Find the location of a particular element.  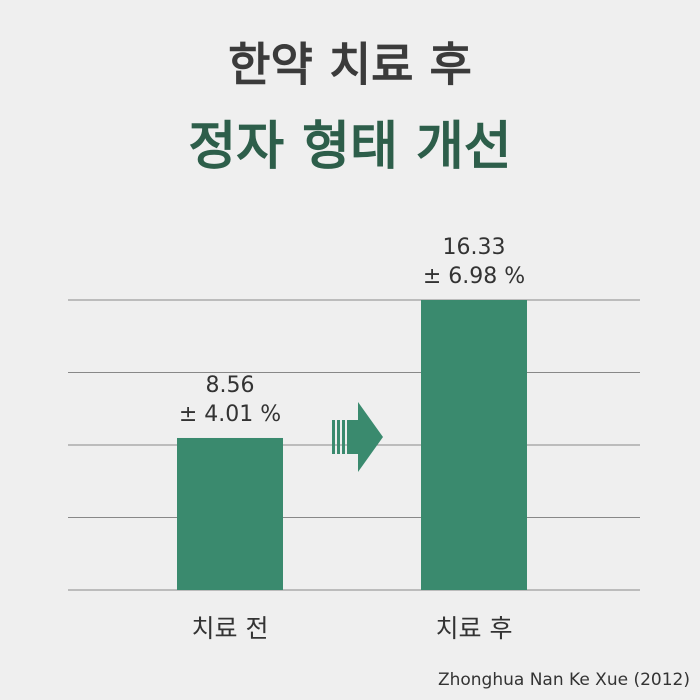

x-tick-label: 치료 후 is located at coordinates (474, 628).